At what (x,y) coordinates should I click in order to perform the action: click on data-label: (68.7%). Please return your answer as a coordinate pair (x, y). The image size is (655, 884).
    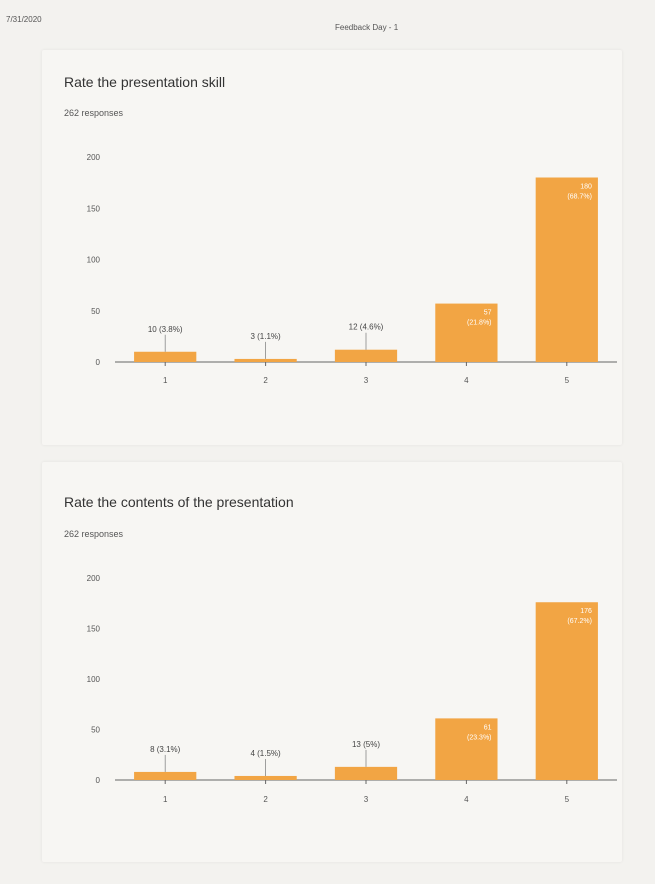
    Looking at the image, I should click on (579, 197).